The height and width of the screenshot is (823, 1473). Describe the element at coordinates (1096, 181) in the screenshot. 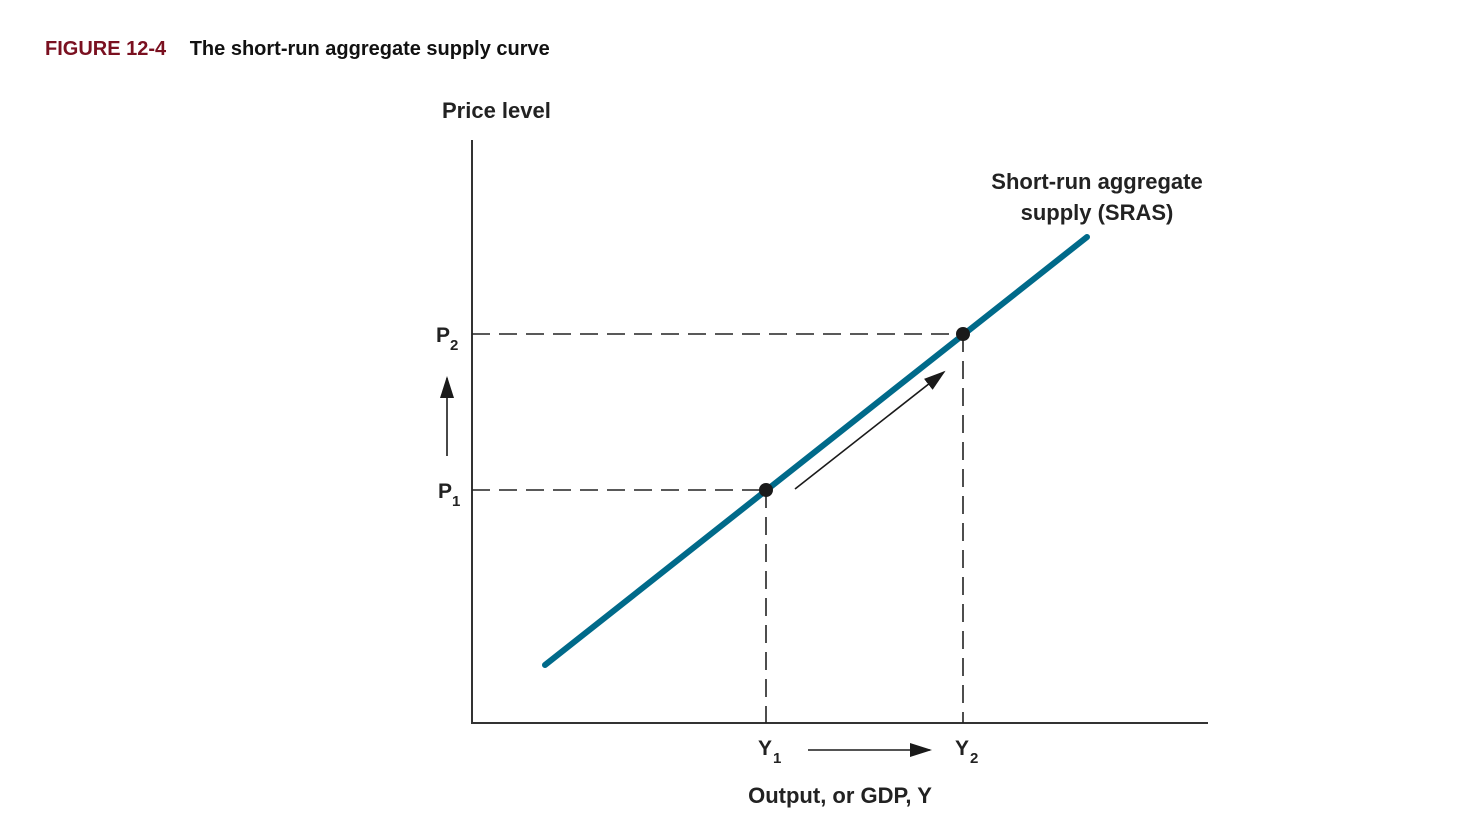

I see `sras-label-line1: Short-run aggregate` at that location.